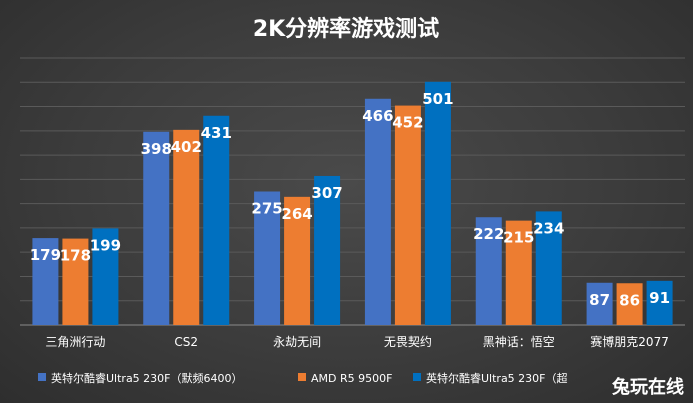  I want to click on category-label: 无畏契约, so click(408, 341).